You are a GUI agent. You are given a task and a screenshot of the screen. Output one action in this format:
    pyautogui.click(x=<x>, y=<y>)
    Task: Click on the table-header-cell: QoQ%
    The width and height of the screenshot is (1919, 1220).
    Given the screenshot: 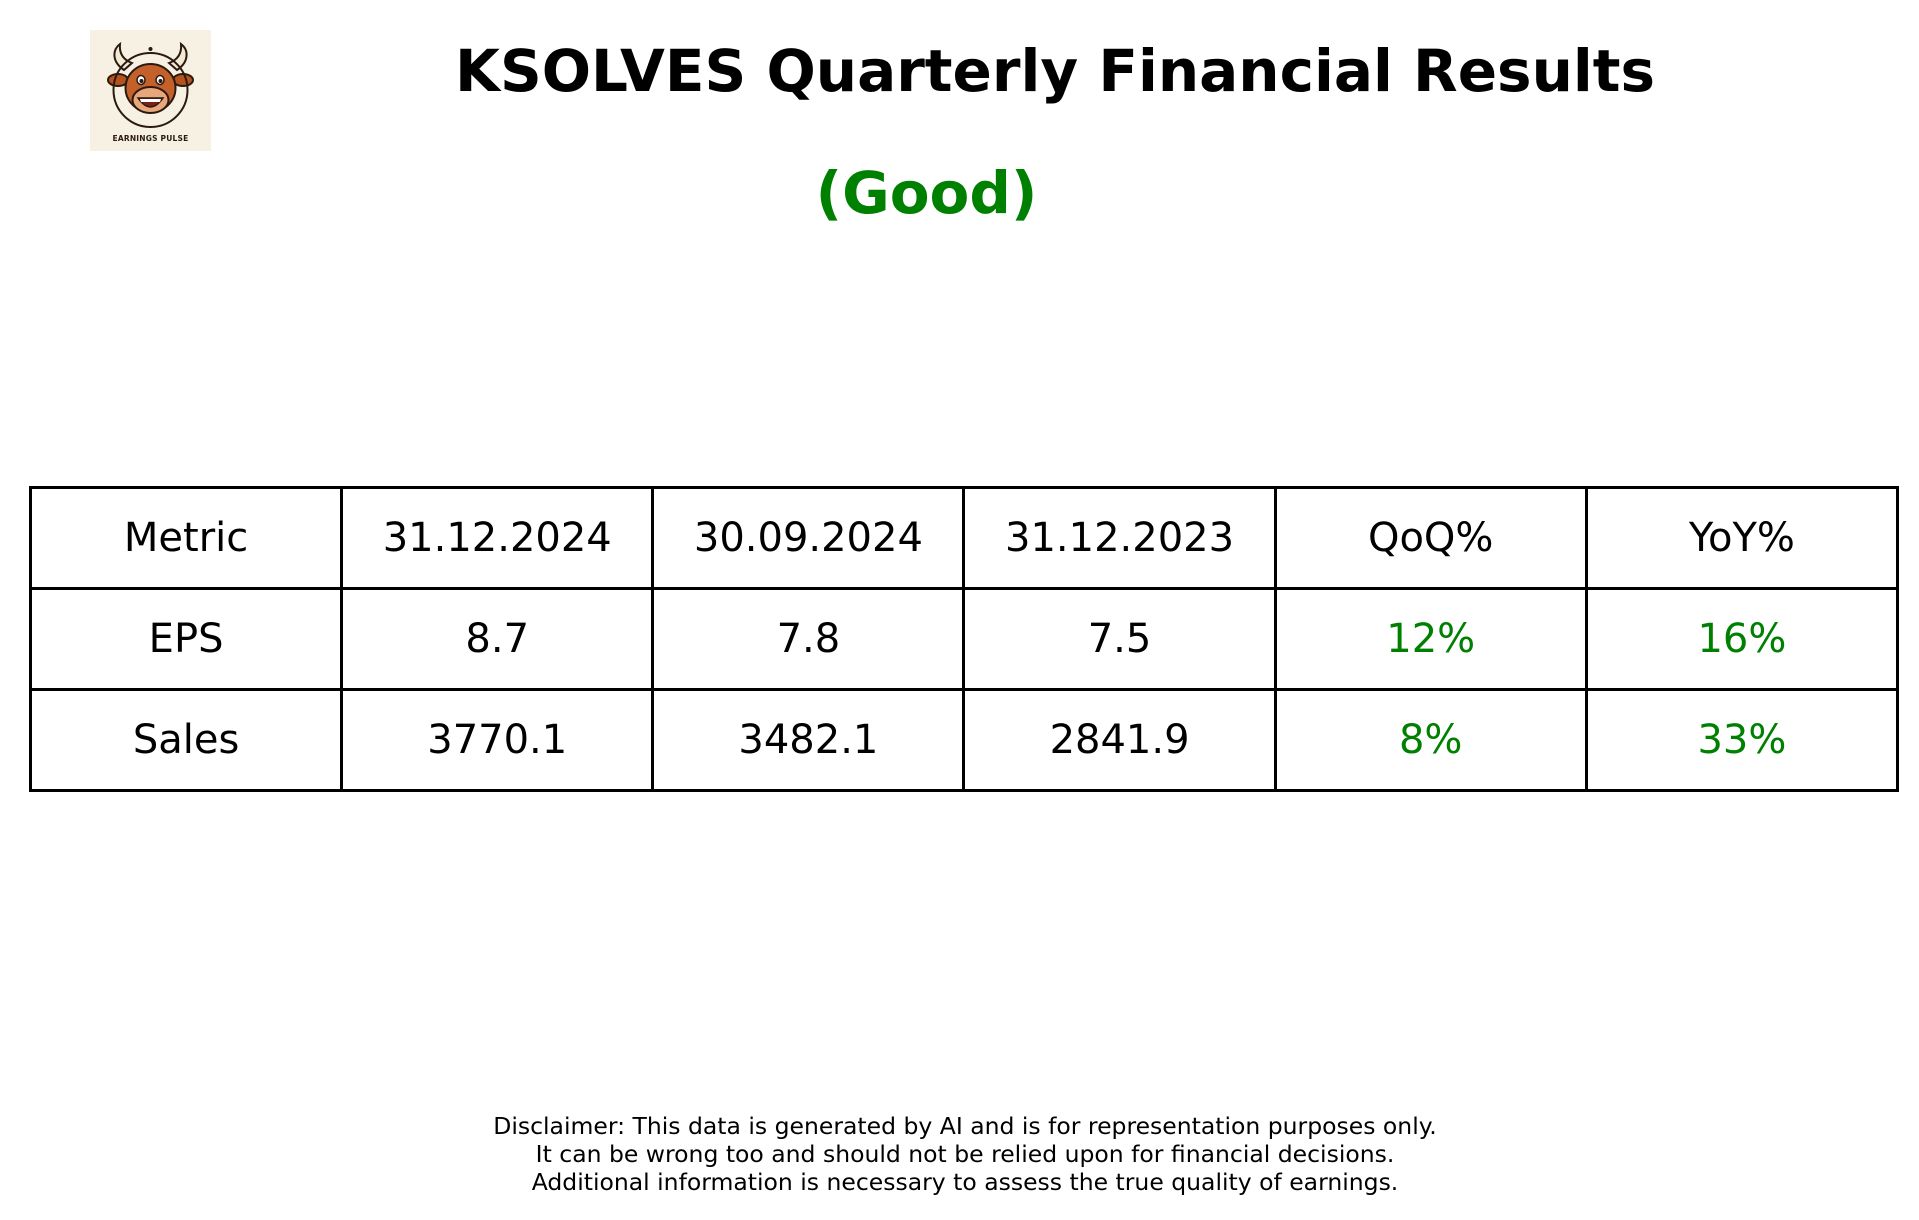 What is the action you would take?
    pyautogui.click(x=1430, y=538)
    